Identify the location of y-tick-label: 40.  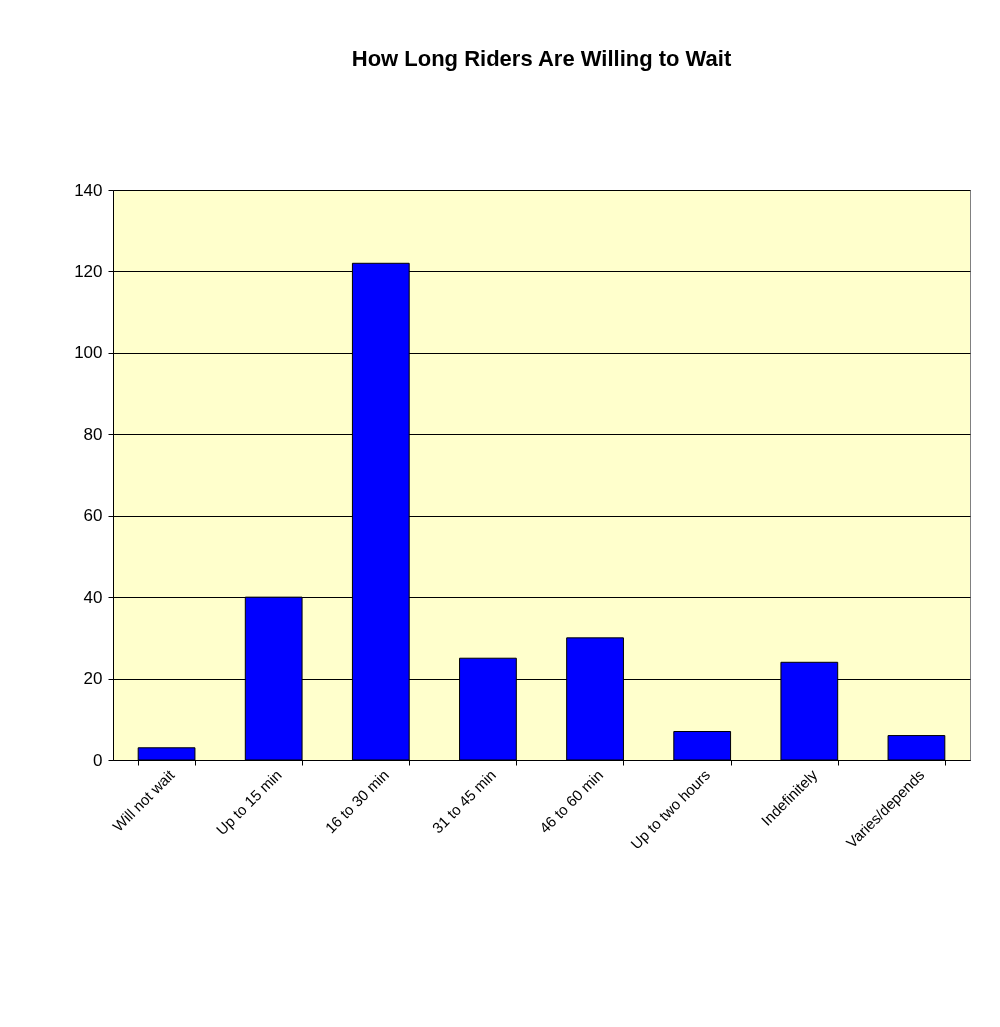
(93, 597).